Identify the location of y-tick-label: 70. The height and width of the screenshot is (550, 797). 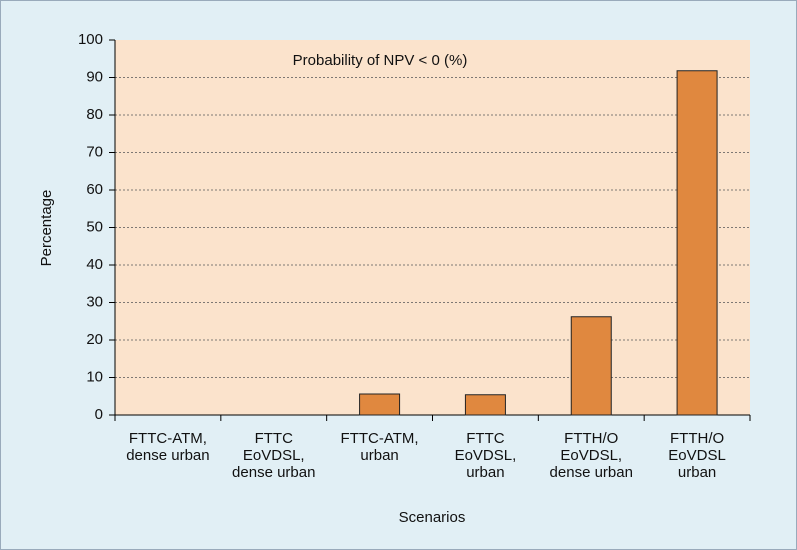
(94, 151).